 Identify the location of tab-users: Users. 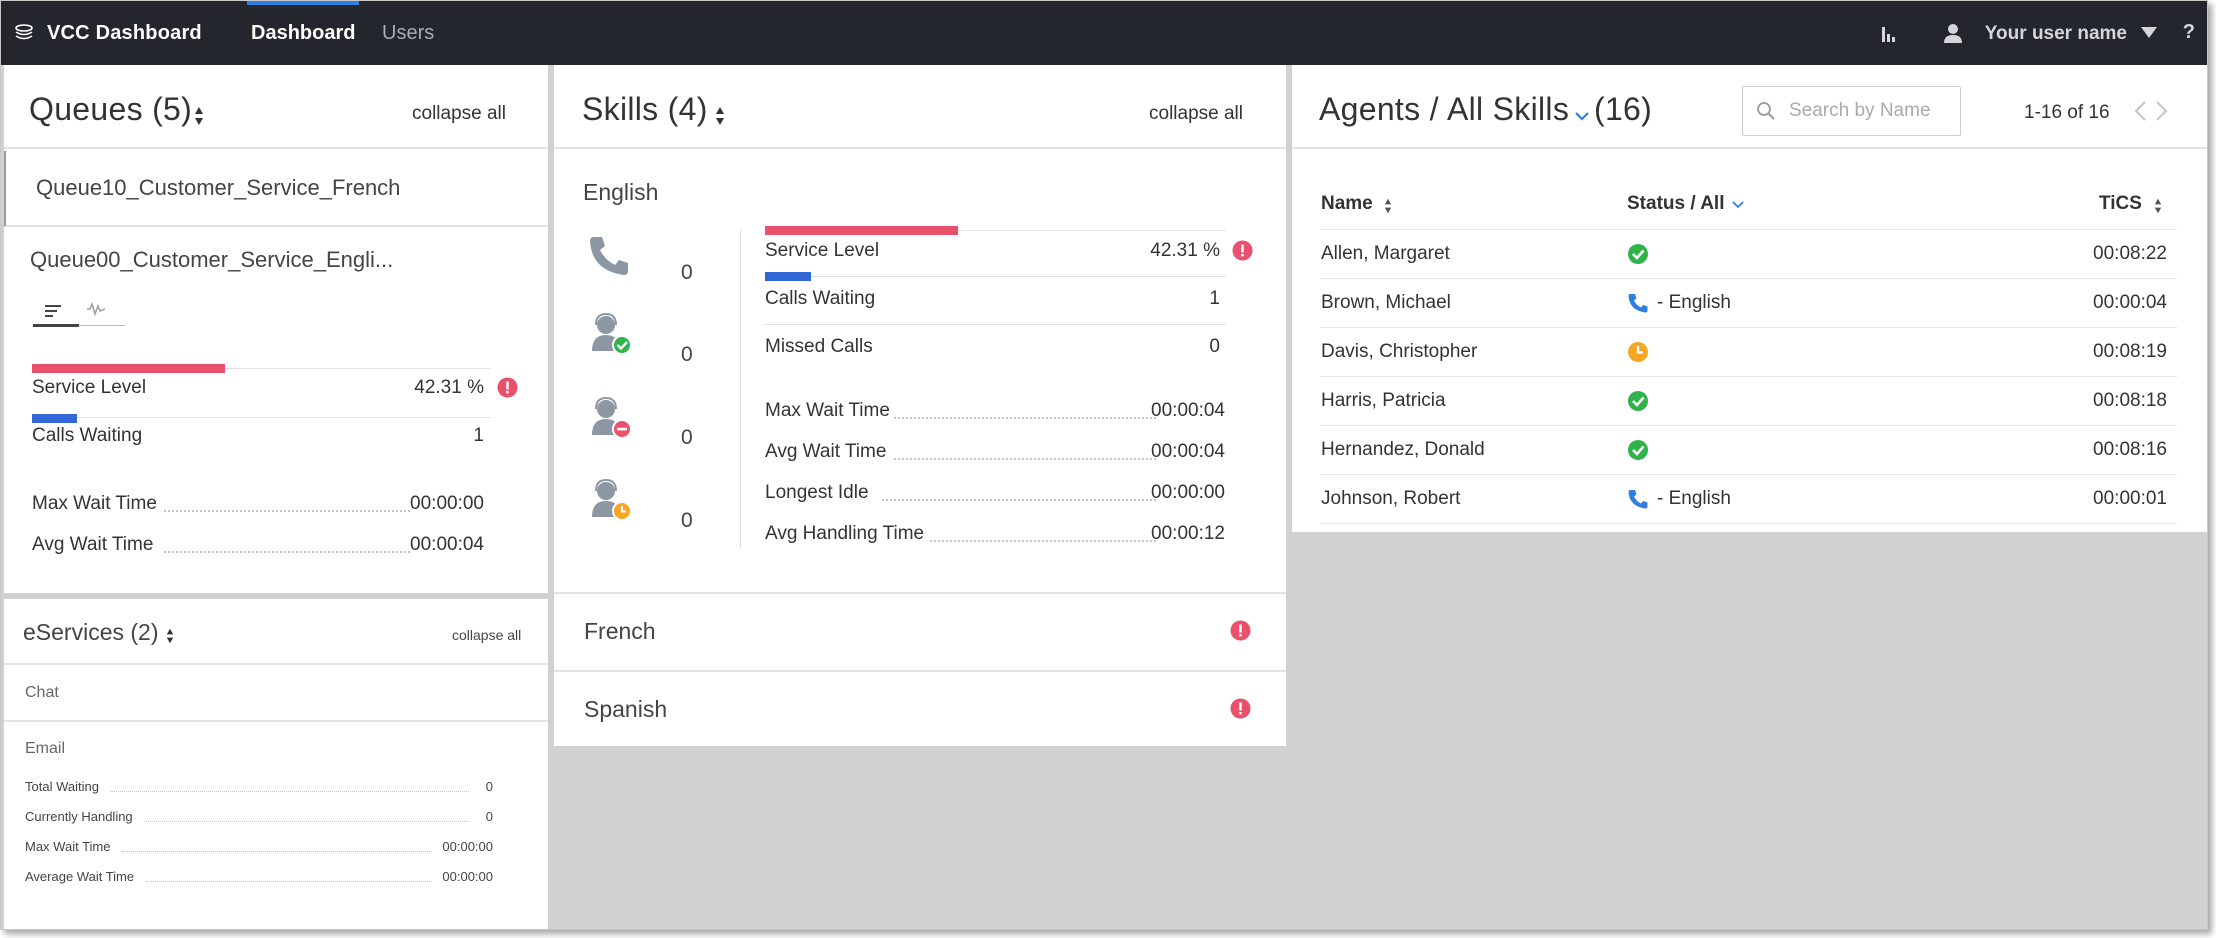
(408, 32).